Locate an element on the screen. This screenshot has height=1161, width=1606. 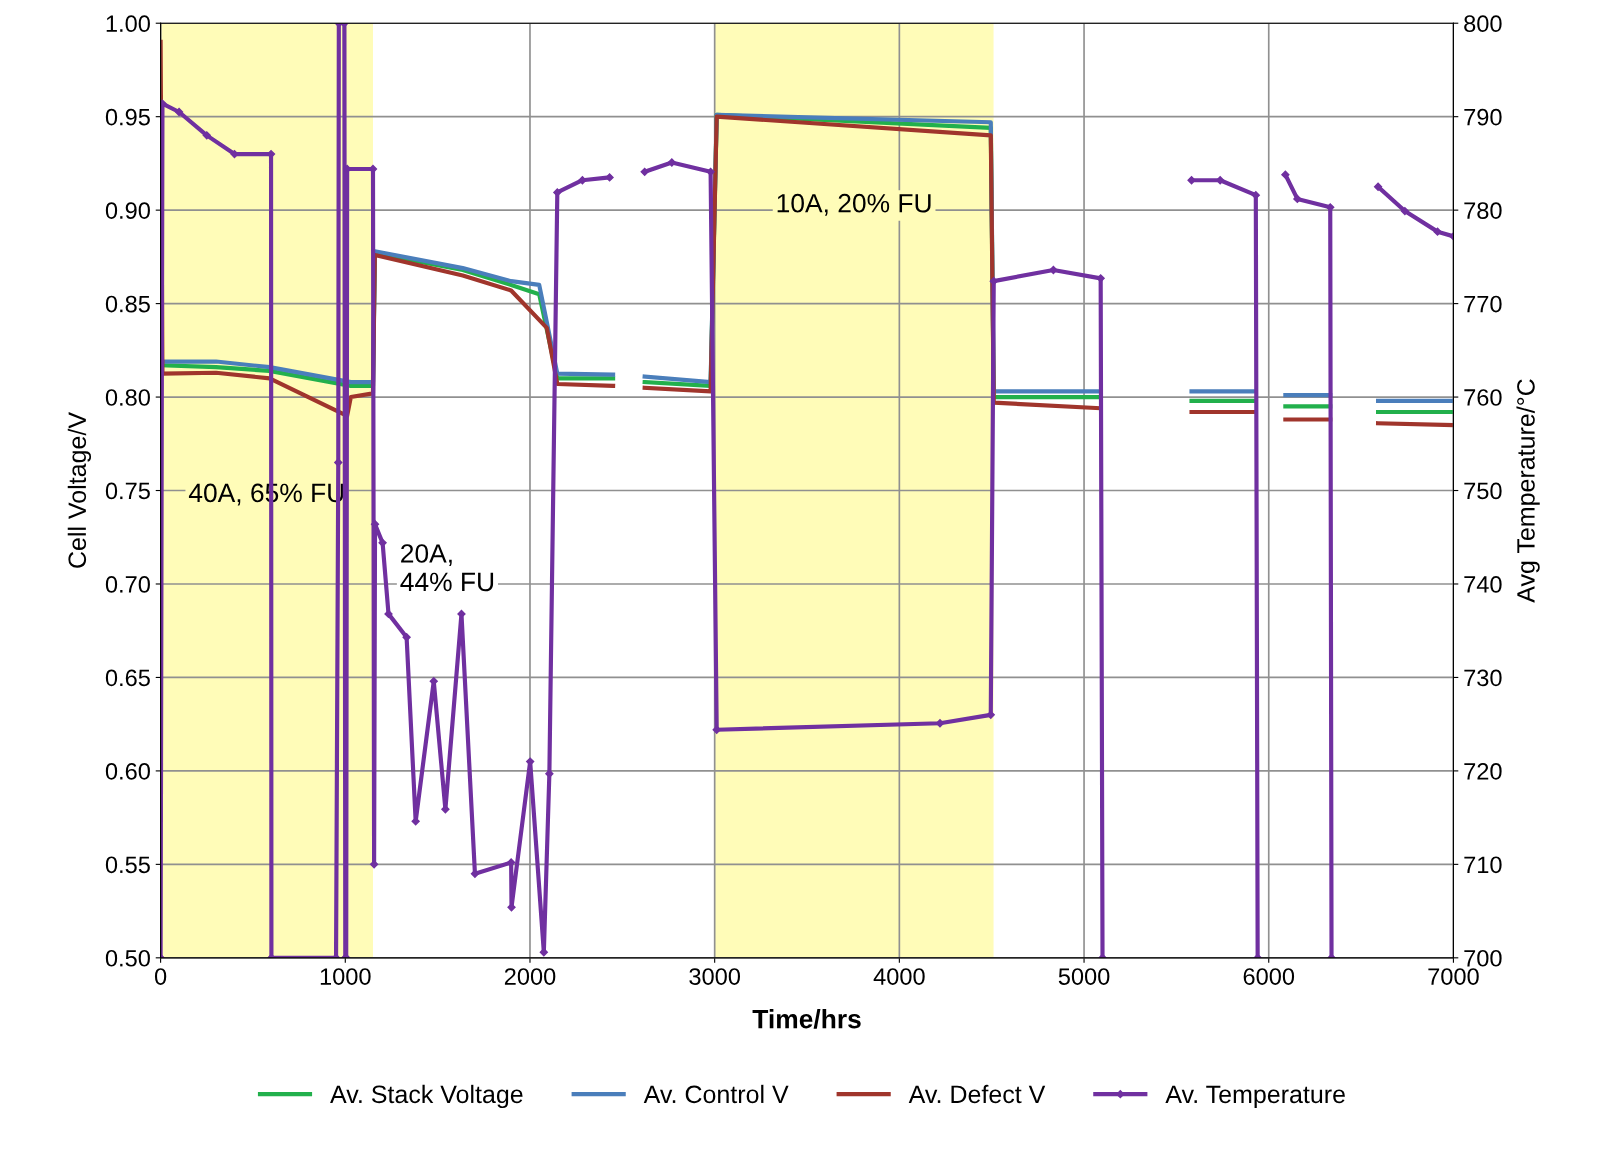
y2-tick-label: 750 is located at coordinates (1483, 491).